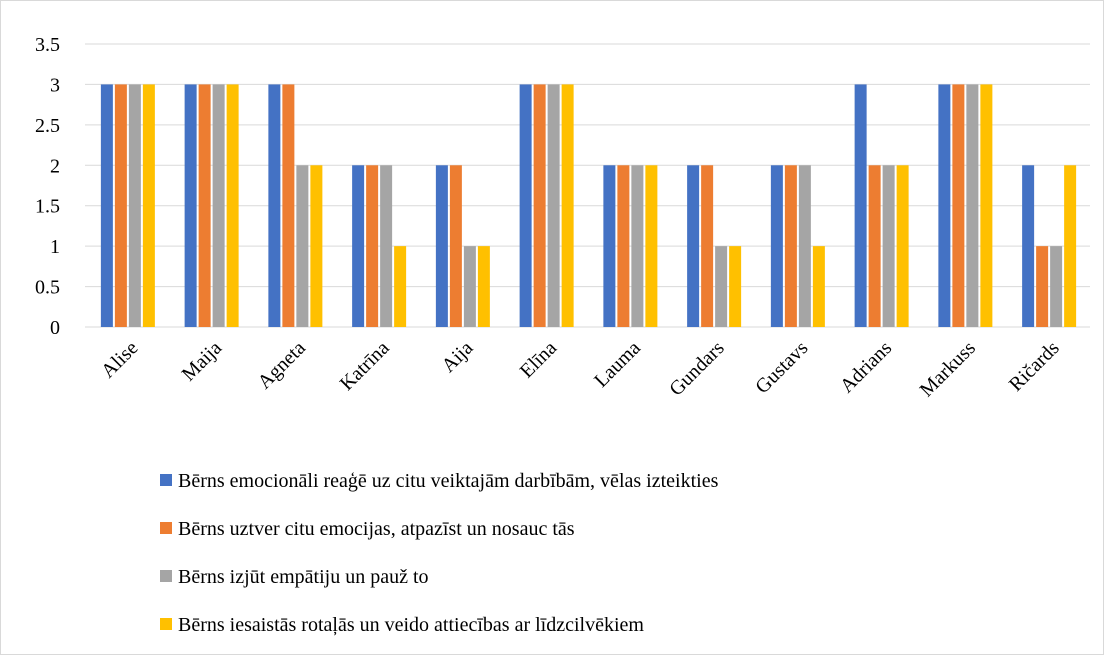 The width and height of the screenshot is (1104, 660). Describe the element at coordinates (55, 166) in the screenshot. I see `y-tick-label: 2` at that location.